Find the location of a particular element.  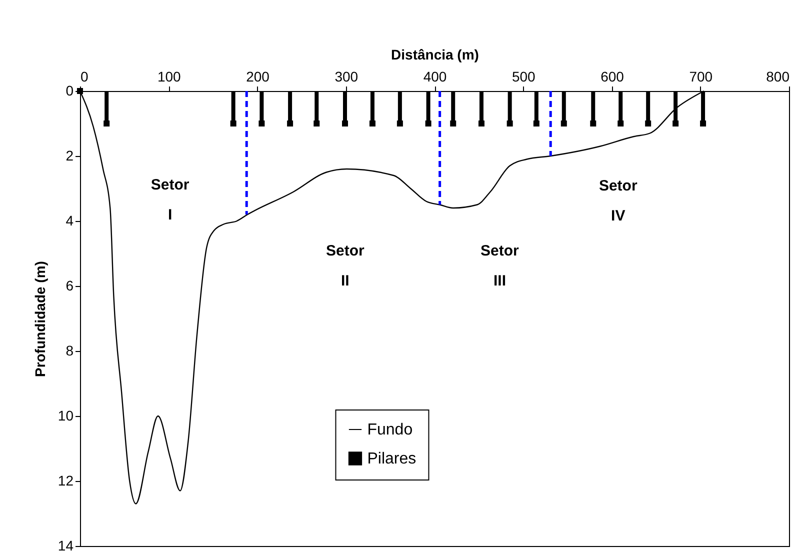

x-tick-label: 100 is located at coordinates (169, 76).